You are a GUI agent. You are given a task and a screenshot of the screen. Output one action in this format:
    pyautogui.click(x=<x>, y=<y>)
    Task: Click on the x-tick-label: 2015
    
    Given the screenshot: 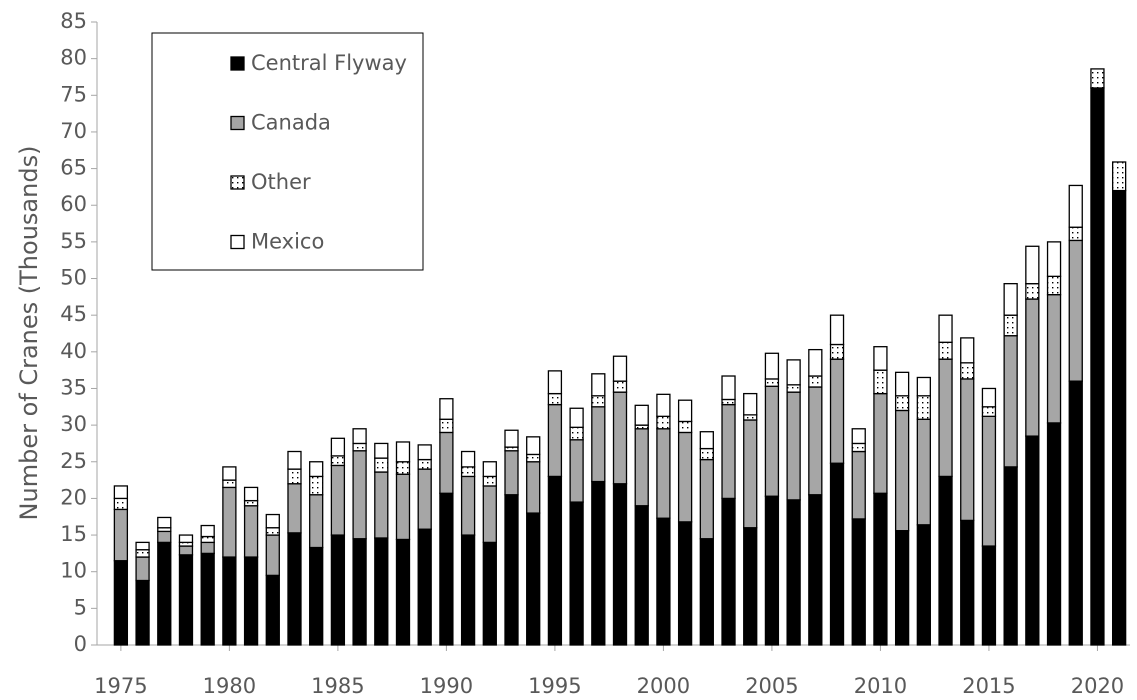 What is the action you would take?
    pyautogui.click(x=988, y=686)
    